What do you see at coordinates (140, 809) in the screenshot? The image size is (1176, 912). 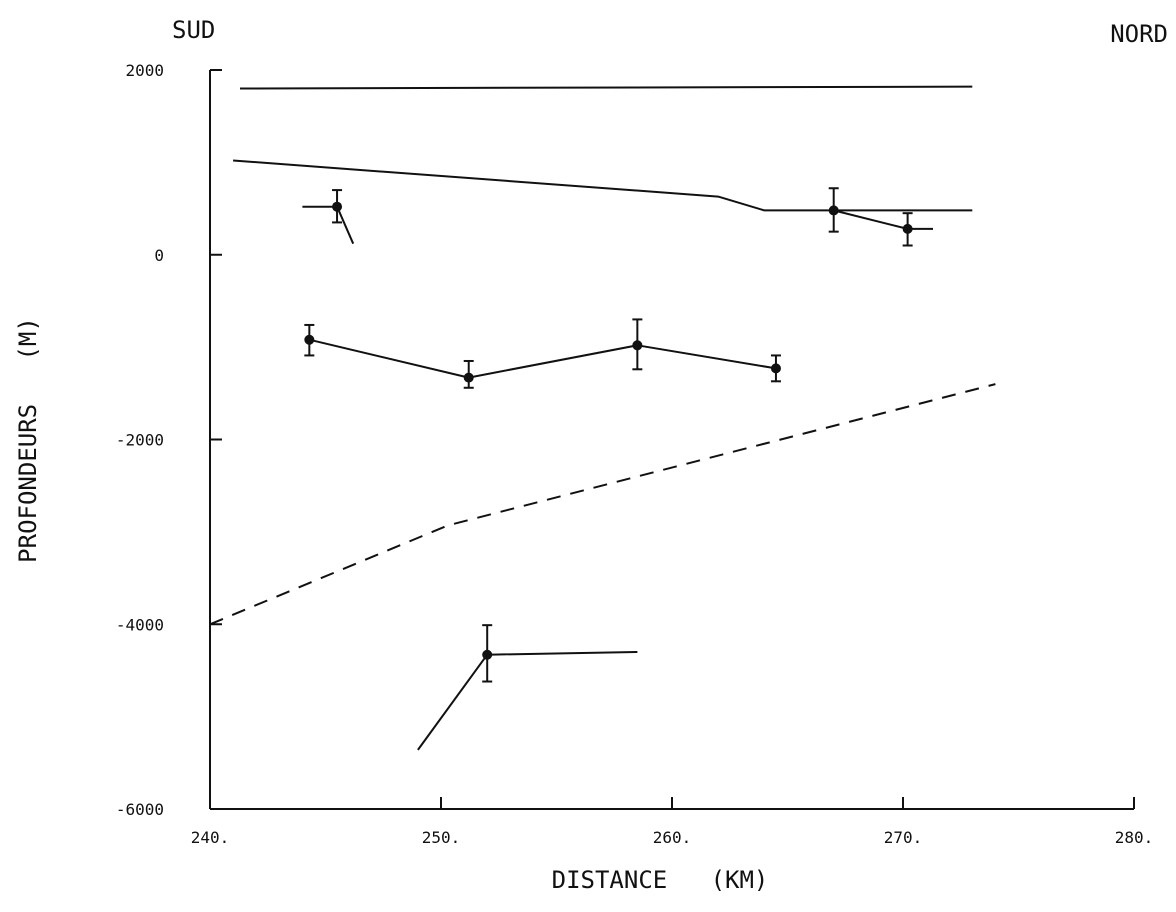 I see `y-tick-label: -6000` at bounding box center [140, 809].